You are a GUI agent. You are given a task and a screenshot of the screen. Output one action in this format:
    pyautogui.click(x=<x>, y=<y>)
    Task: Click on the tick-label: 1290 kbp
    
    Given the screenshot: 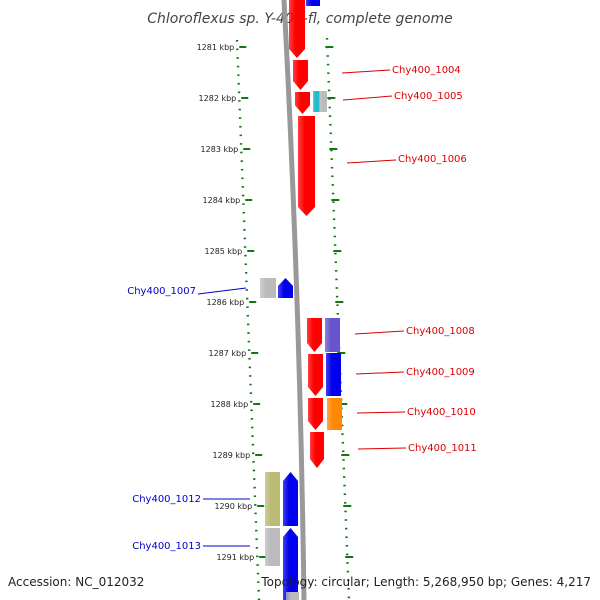 What is the action you would take?
    pyautogui.click(x=233, y=506)
    